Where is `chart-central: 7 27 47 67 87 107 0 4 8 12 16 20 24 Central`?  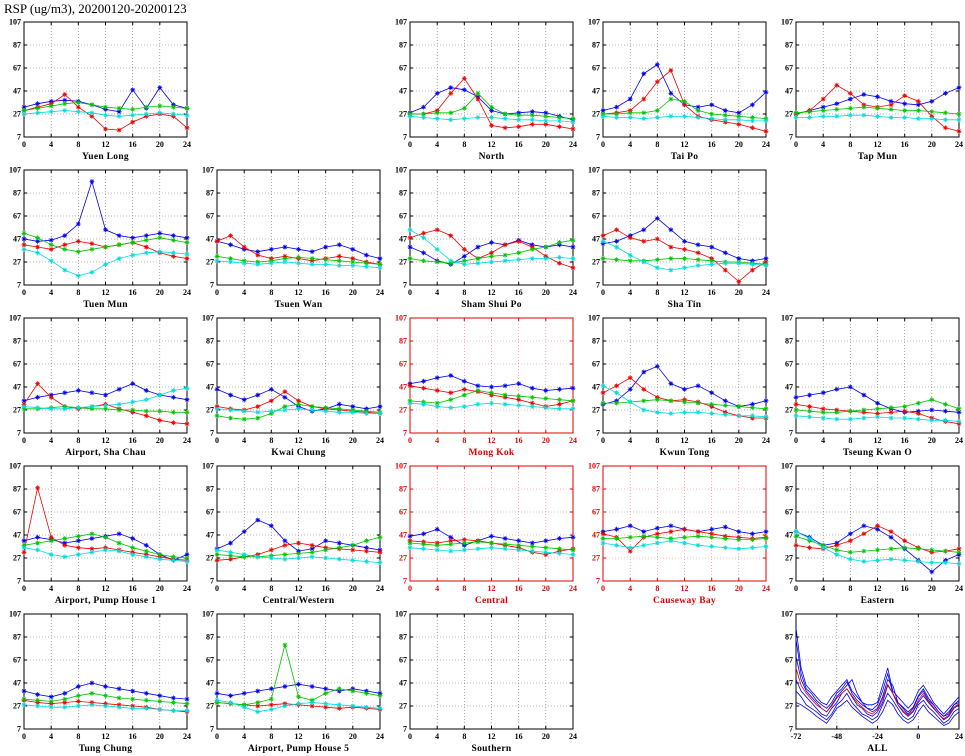 chart-central: 7 27 47 67 87 107 0 4 8 12 16 20 24 Central is located at coordinates (486, 534).